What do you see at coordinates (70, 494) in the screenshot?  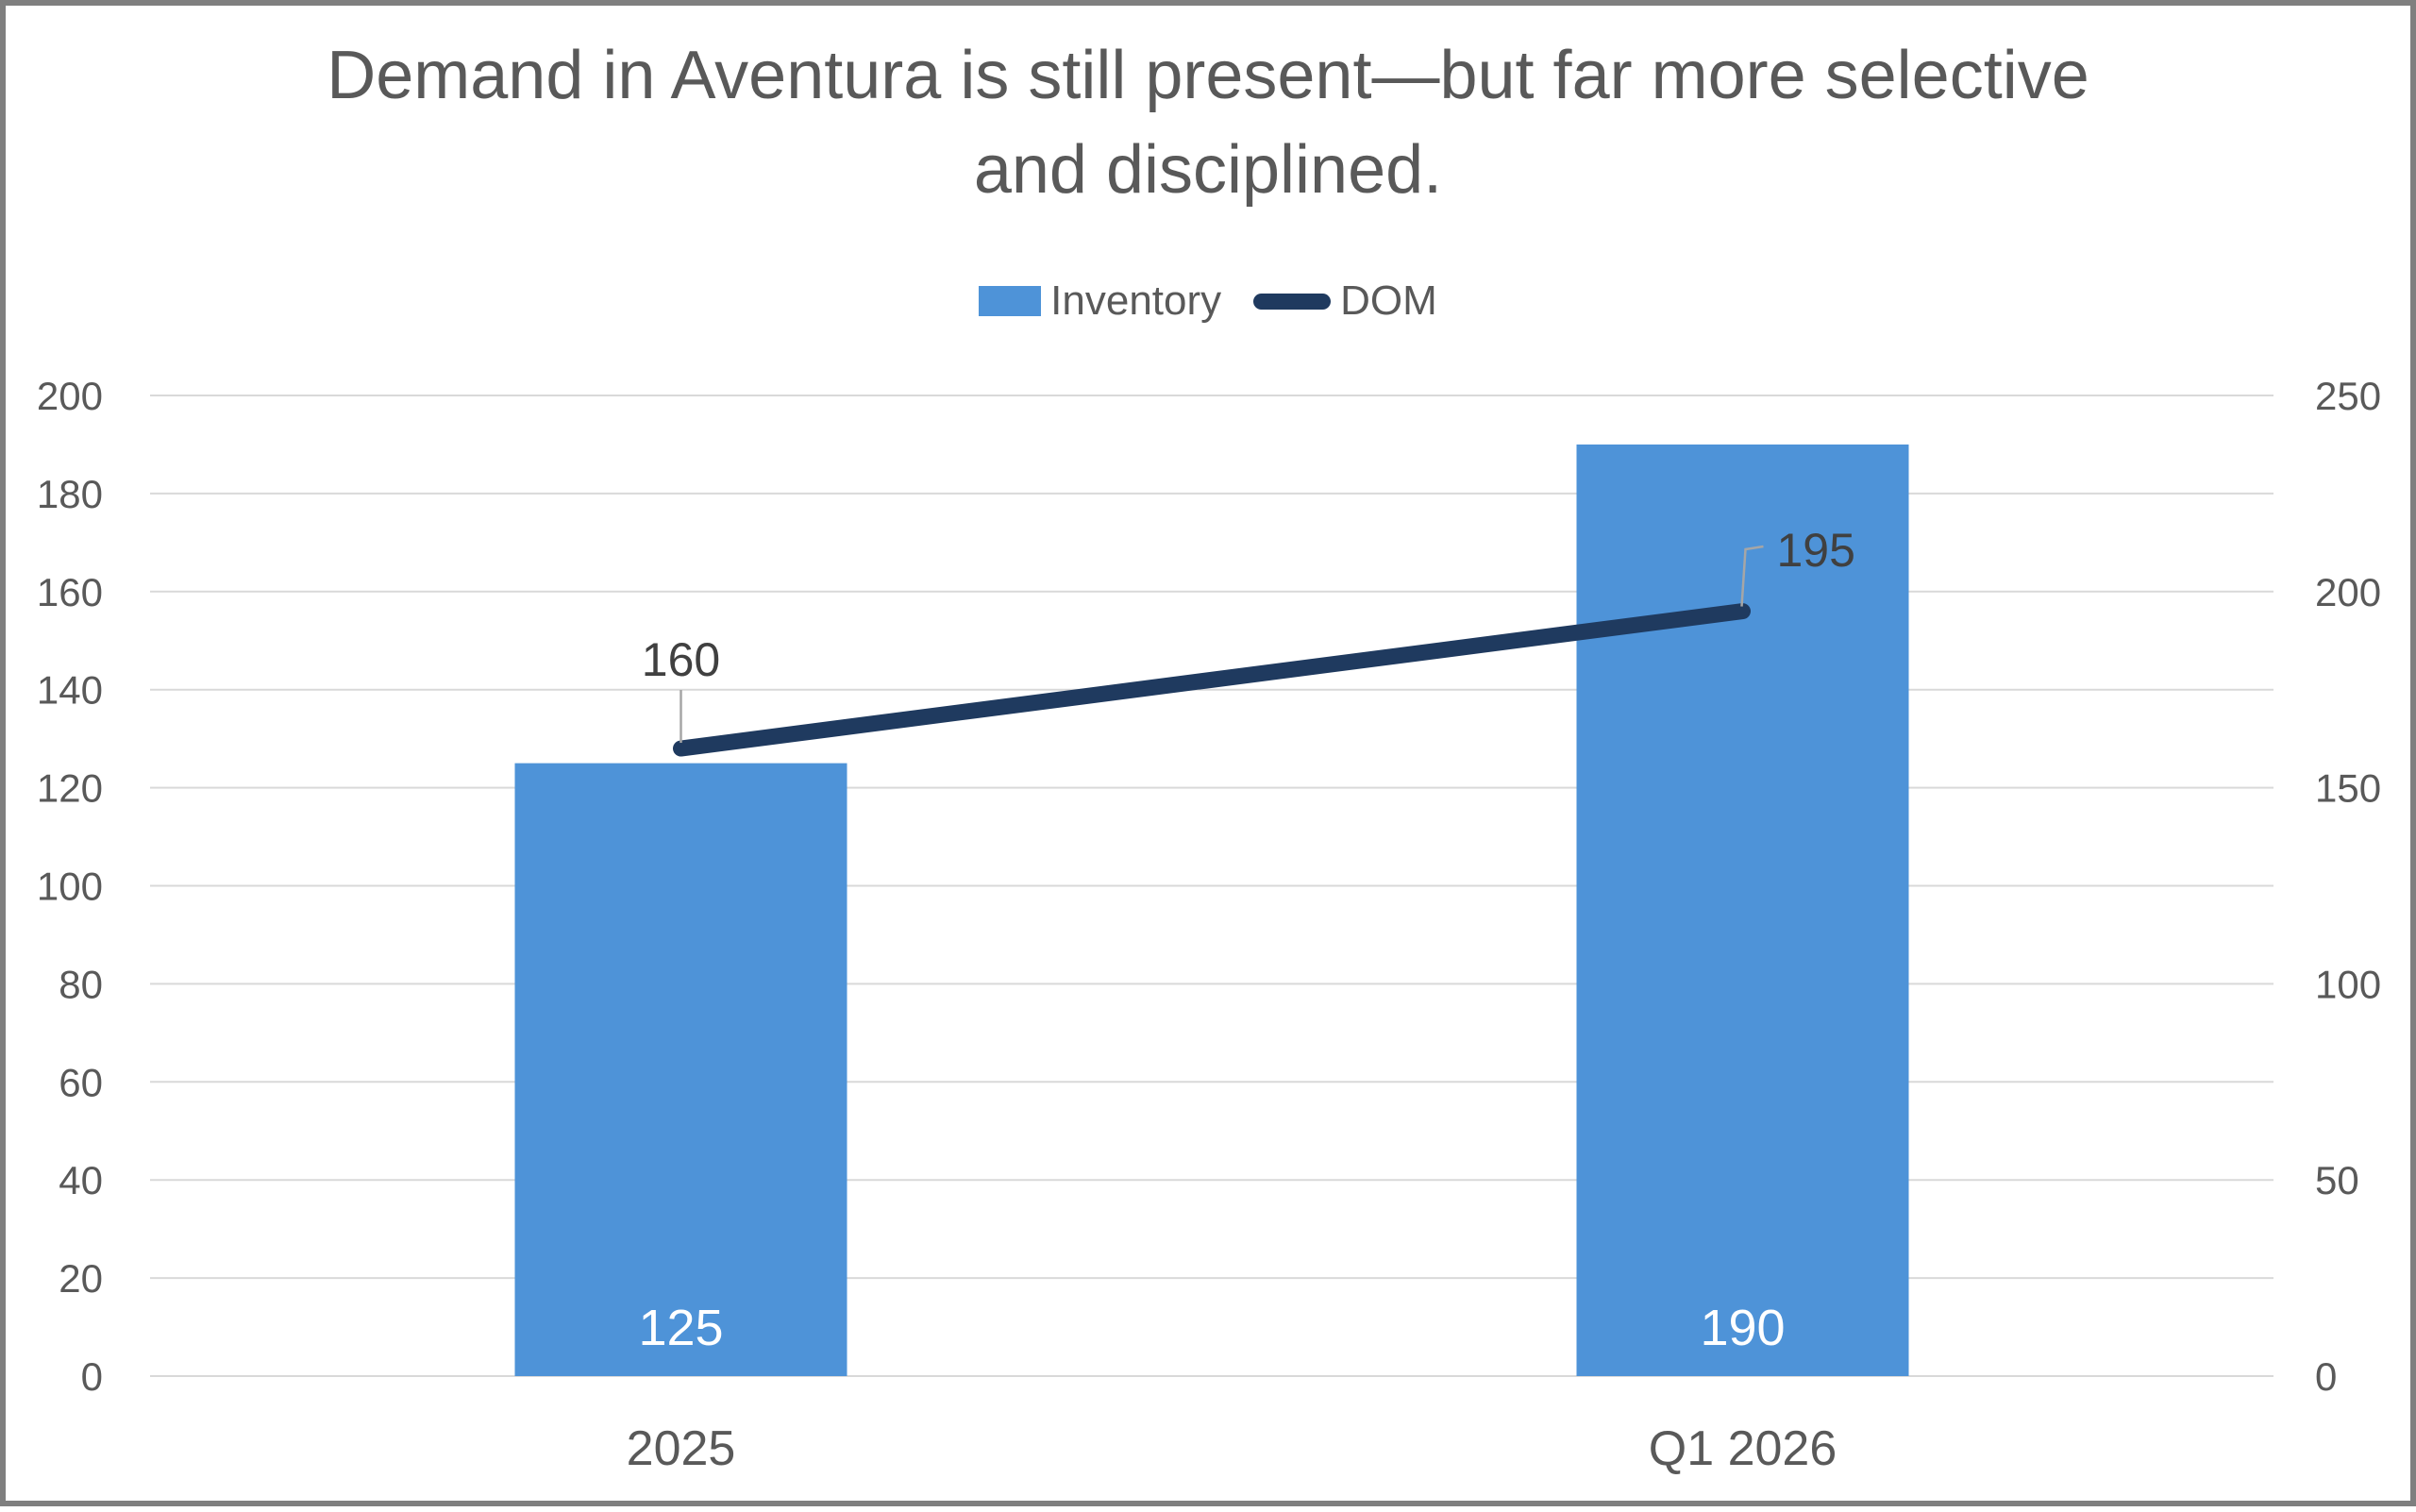 I see `left-axis-tick-label: 180` at bounding box center [70, 494].